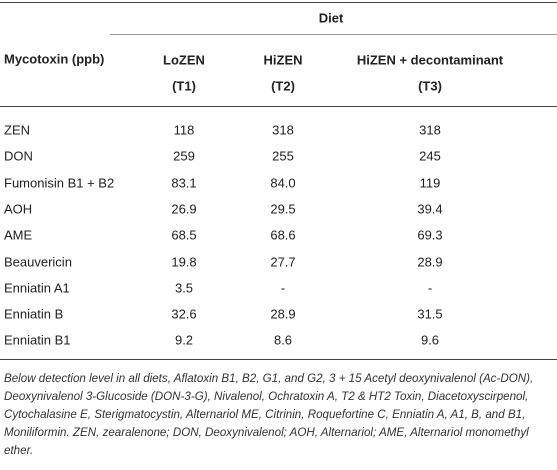 The image size is (557, 470). I want to click on row-header: Mycotoxin (ppb), so click(54, 59).